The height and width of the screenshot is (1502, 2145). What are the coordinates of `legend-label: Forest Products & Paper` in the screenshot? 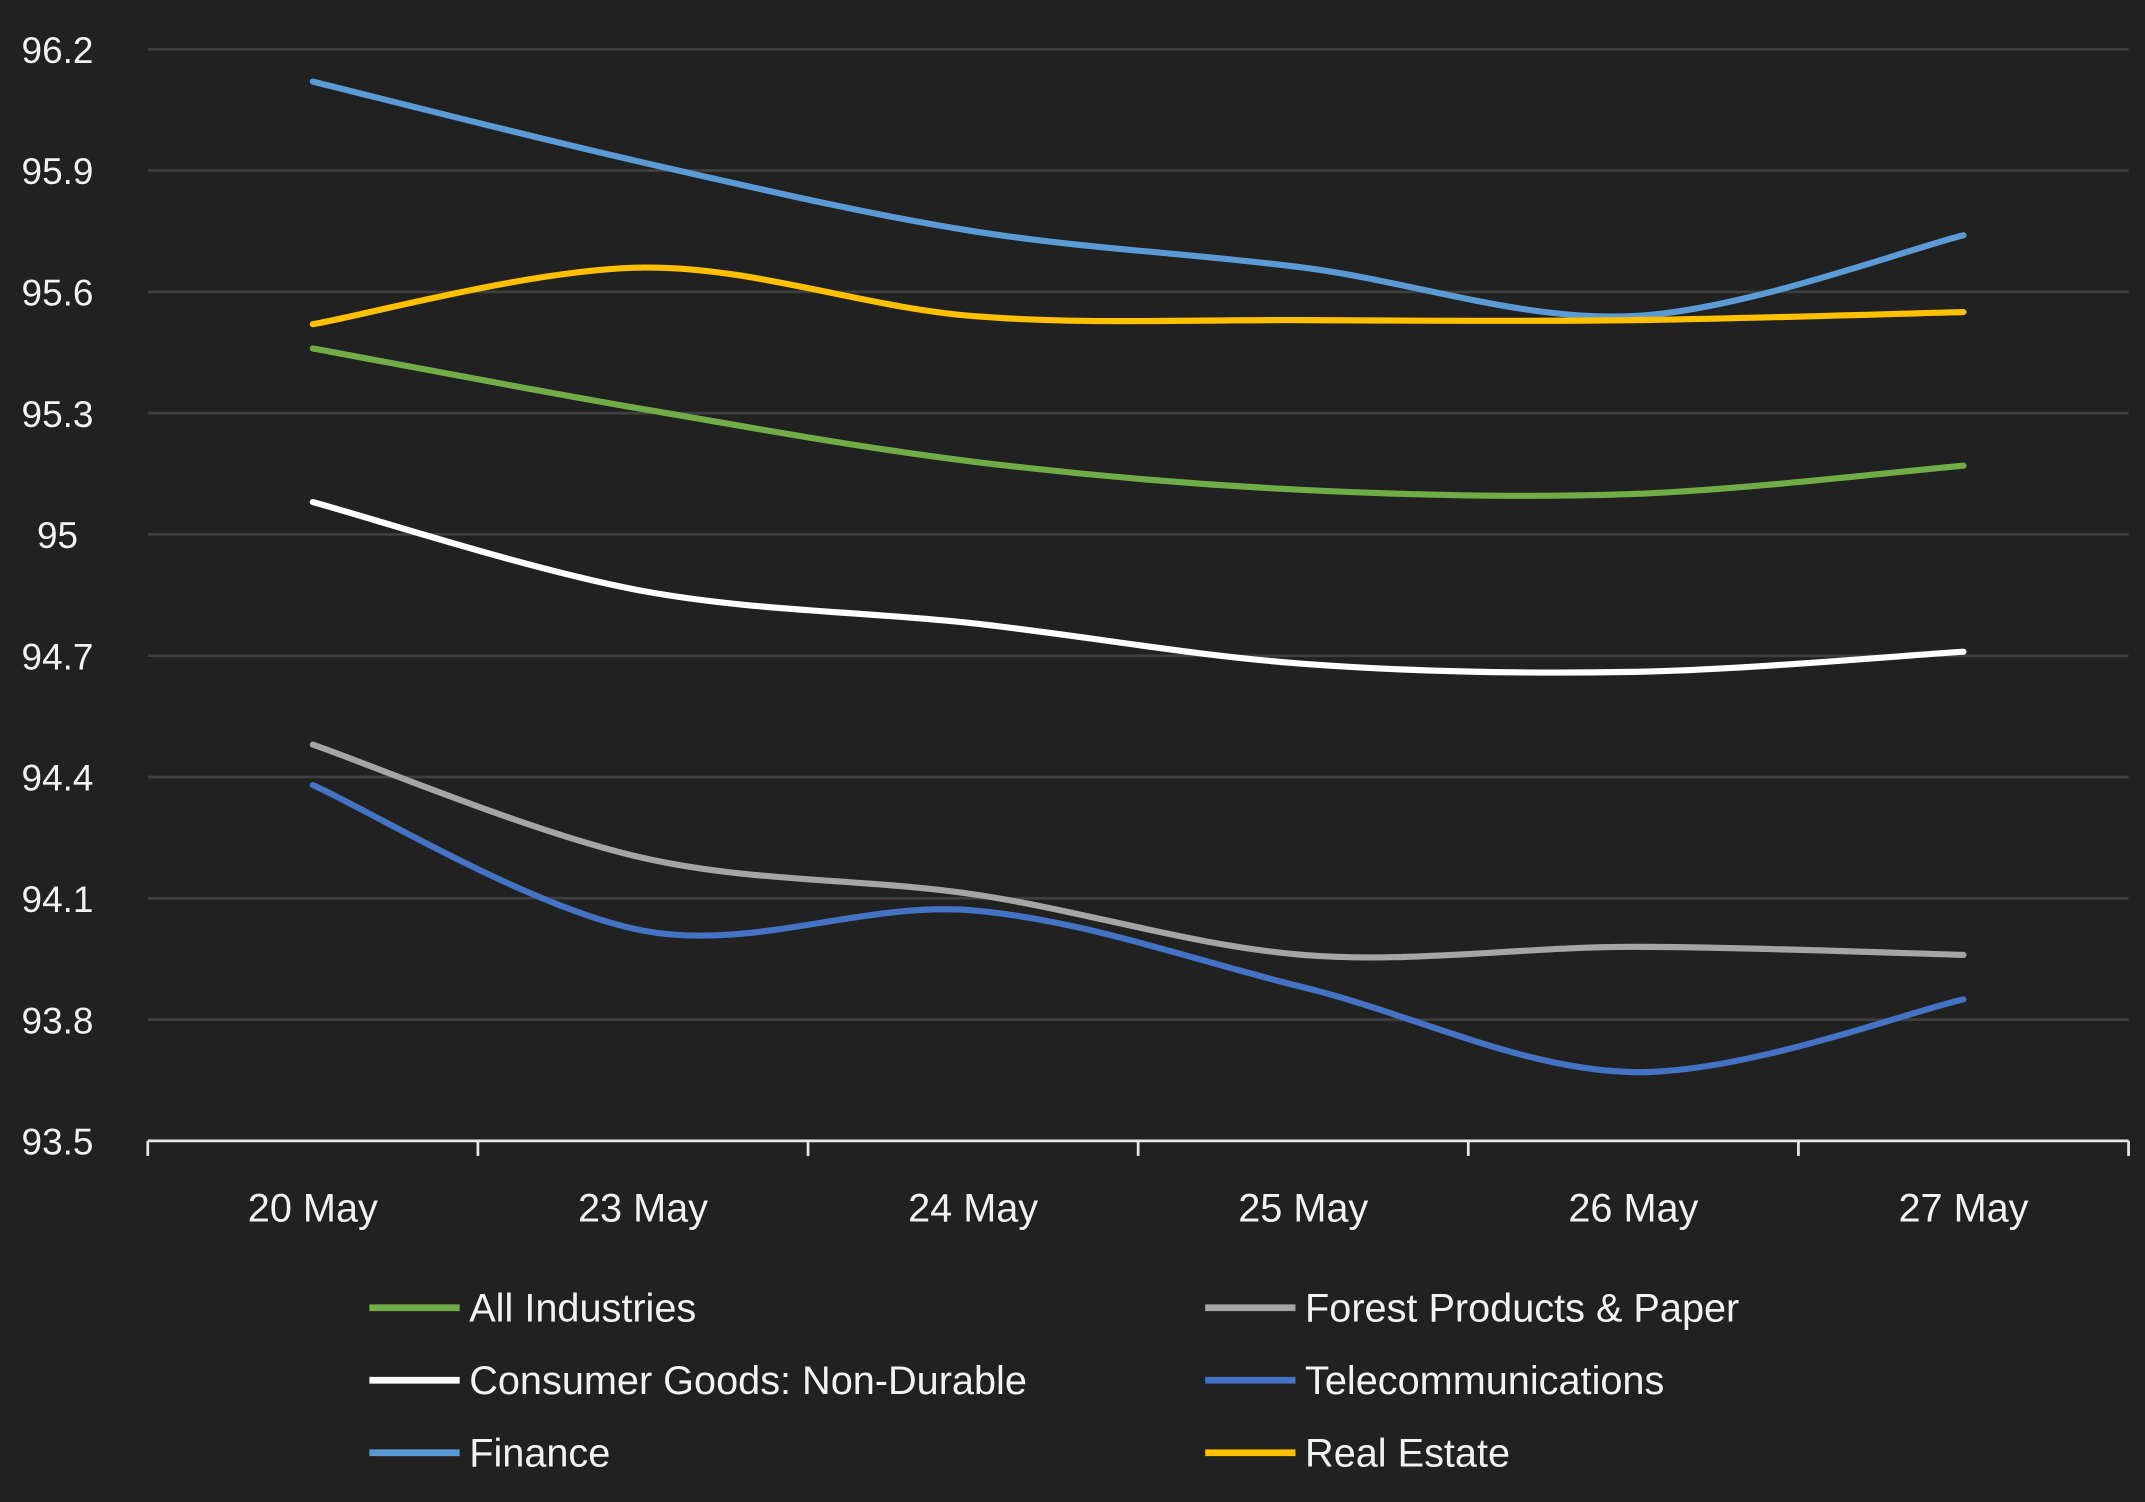 It's located at (1522, 1308).